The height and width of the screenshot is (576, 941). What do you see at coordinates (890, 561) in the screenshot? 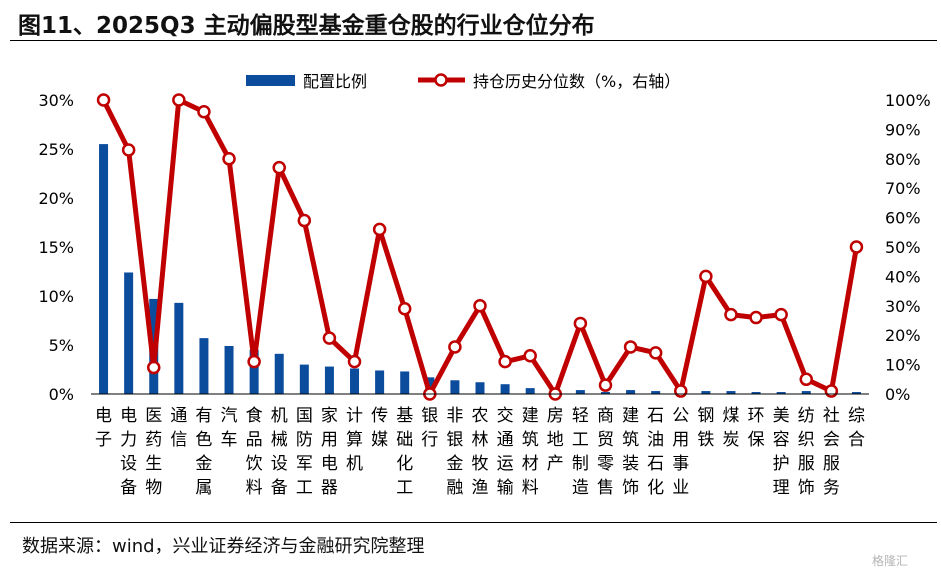
I see `watermark: 格隆汇` at bounding box center [890, 561].